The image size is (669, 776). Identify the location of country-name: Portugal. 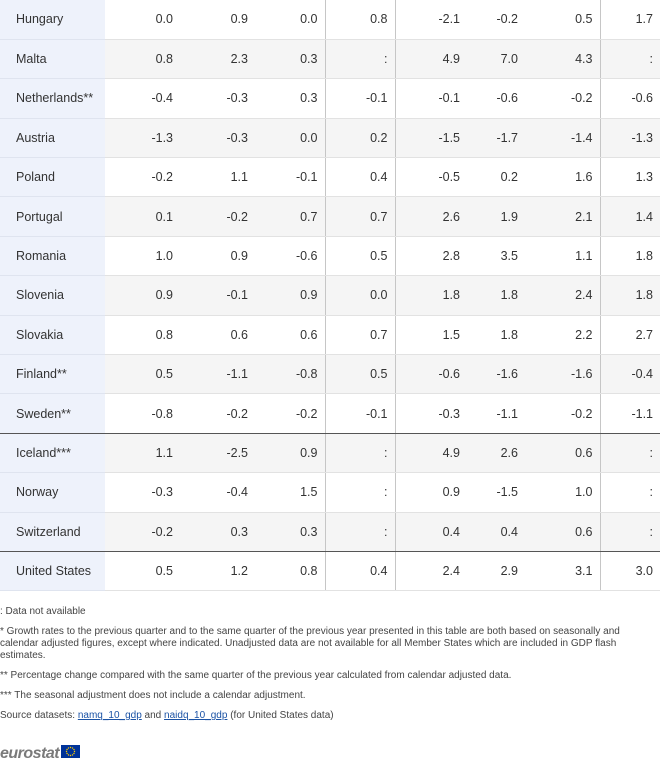
(52, 216).